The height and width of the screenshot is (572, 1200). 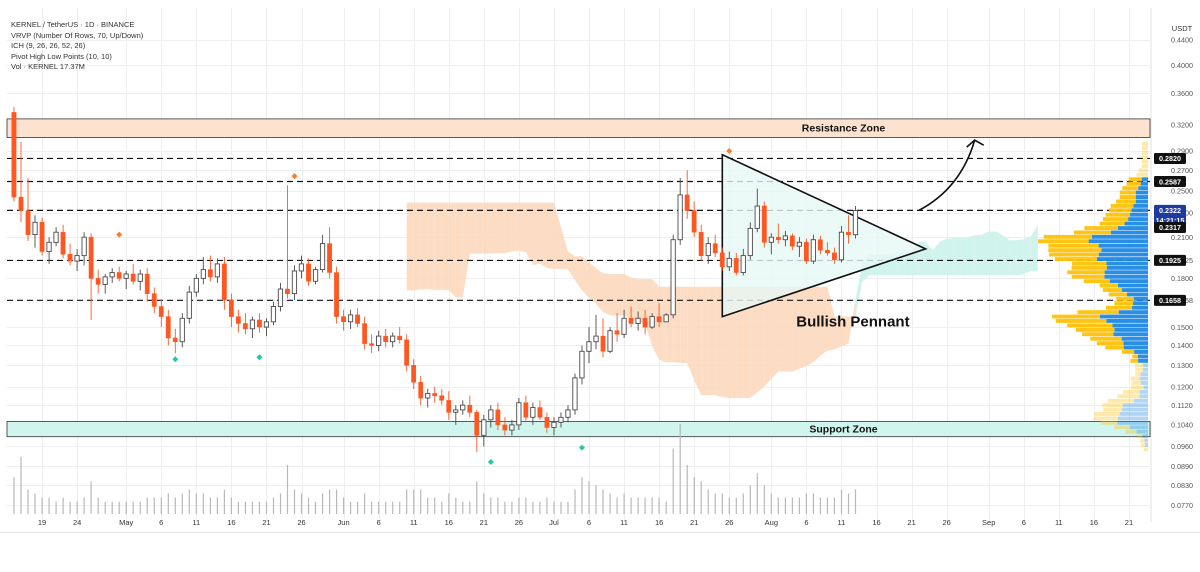 I want to click on price-tag: 0.2322, so click(x=1170, y=210).